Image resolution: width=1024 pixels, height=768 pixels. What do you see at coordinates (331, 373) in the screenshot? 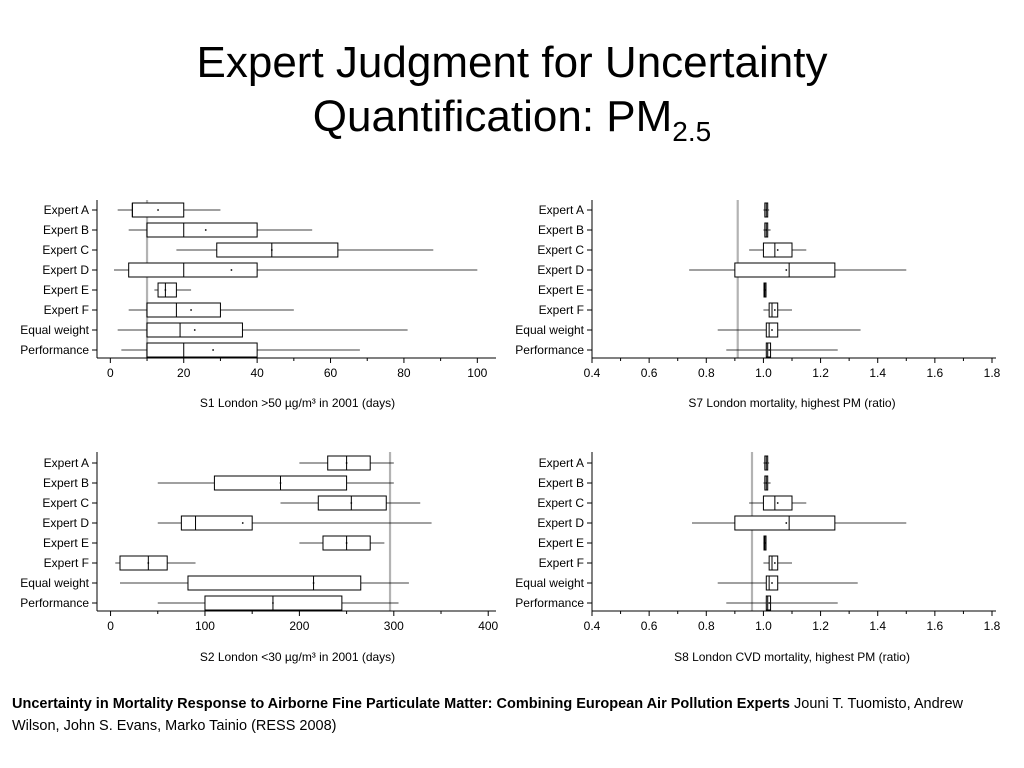
I see `x-tick-label: 60` at bounding box center [331, 373].